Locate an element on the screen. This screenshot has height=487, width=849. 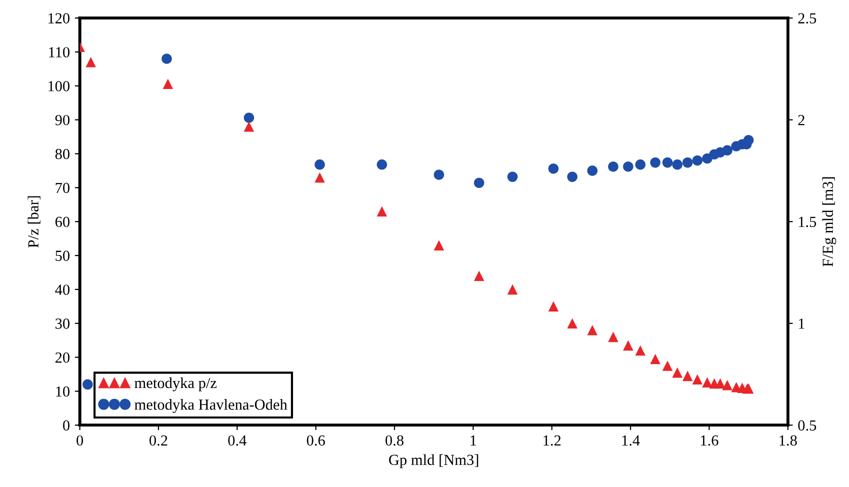
y-tick-label: 120 is located at coordinates (59, 18).